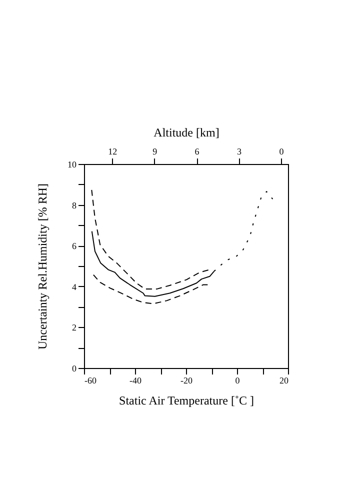 Image resolution: width=342 pixels, height=489 pixels. I want to click on y-tick-label: 10, so click(72, 165).